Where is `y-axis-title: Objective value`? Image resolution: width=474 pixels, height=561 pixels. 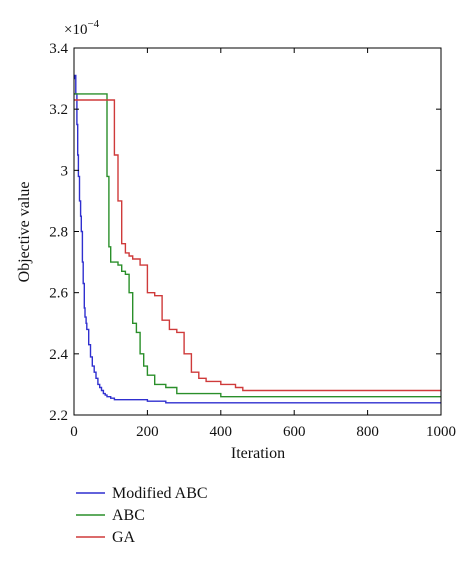 y-axis-title: Objective value is located at coordinates (24, 232).